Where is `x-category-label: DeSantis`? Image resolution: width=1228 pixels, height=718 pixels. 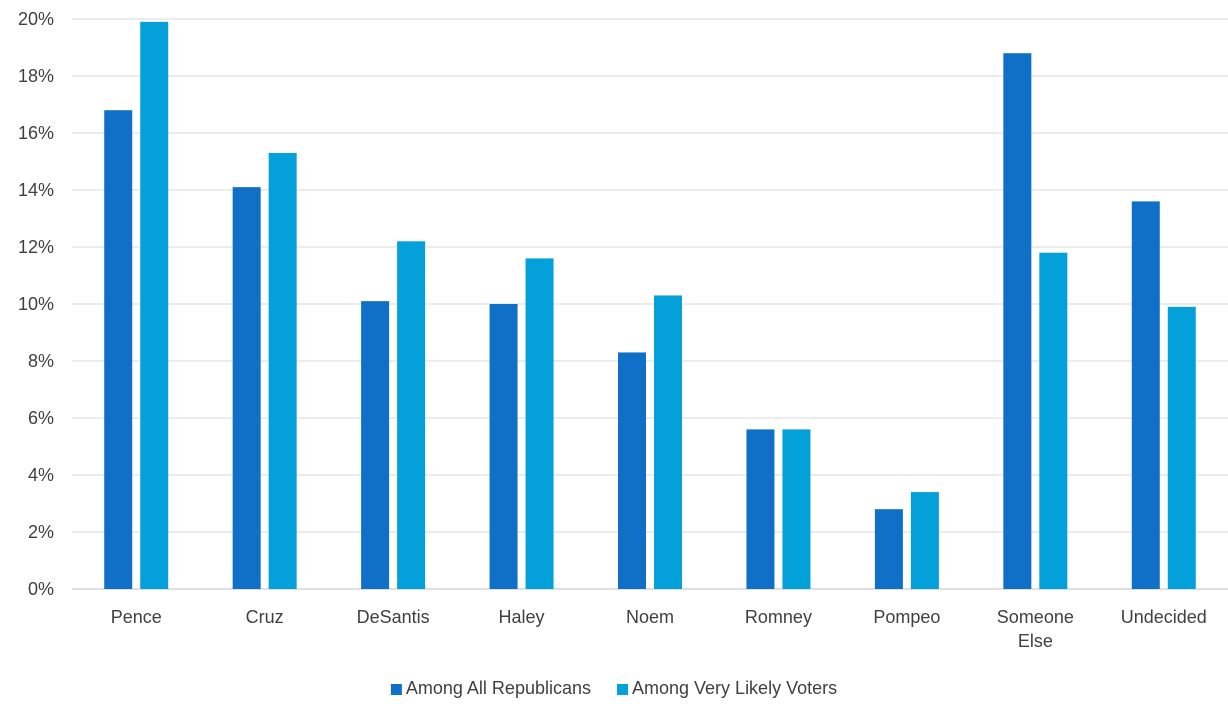 x-category-label: DeSantis is located at coordinates (393, 617).